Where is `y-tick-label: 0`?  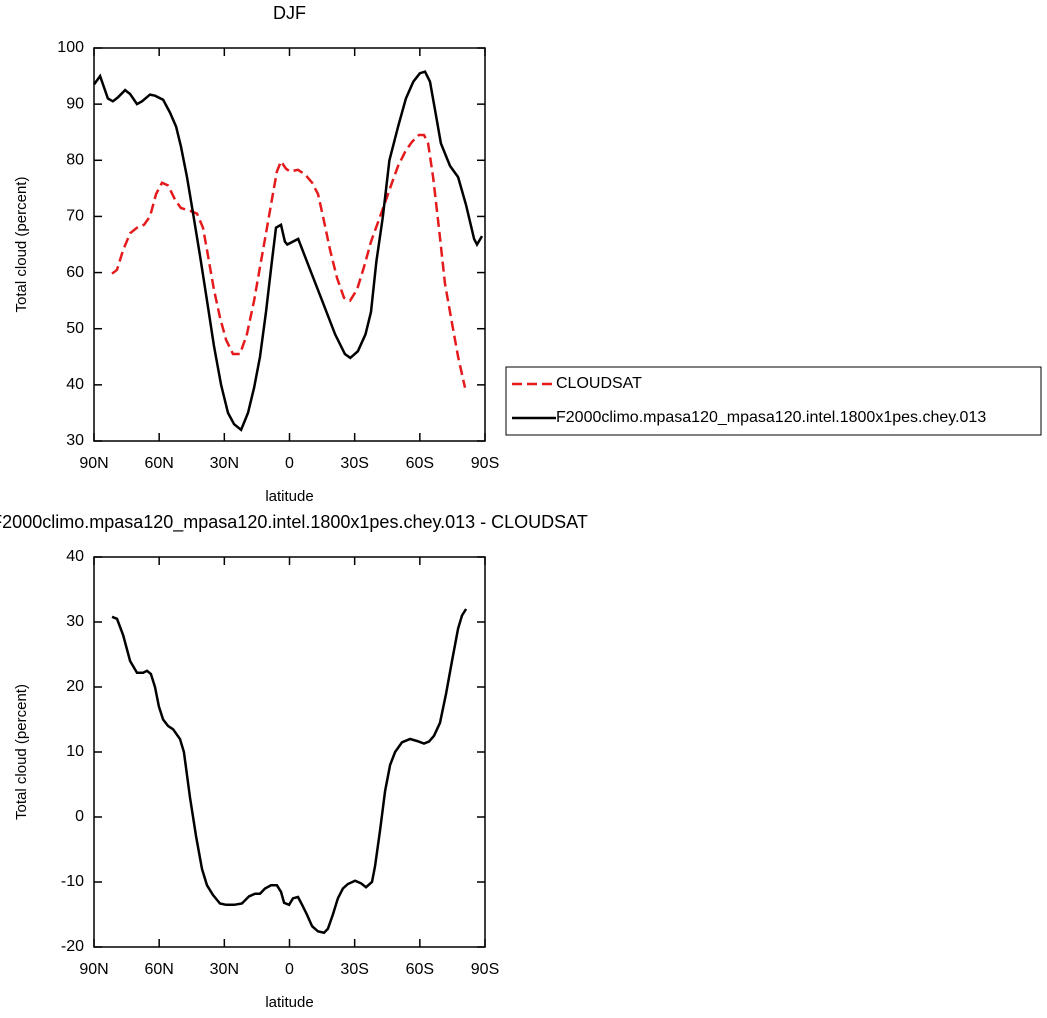
y-tick-label: 0 is located at coordinates (79, 816).